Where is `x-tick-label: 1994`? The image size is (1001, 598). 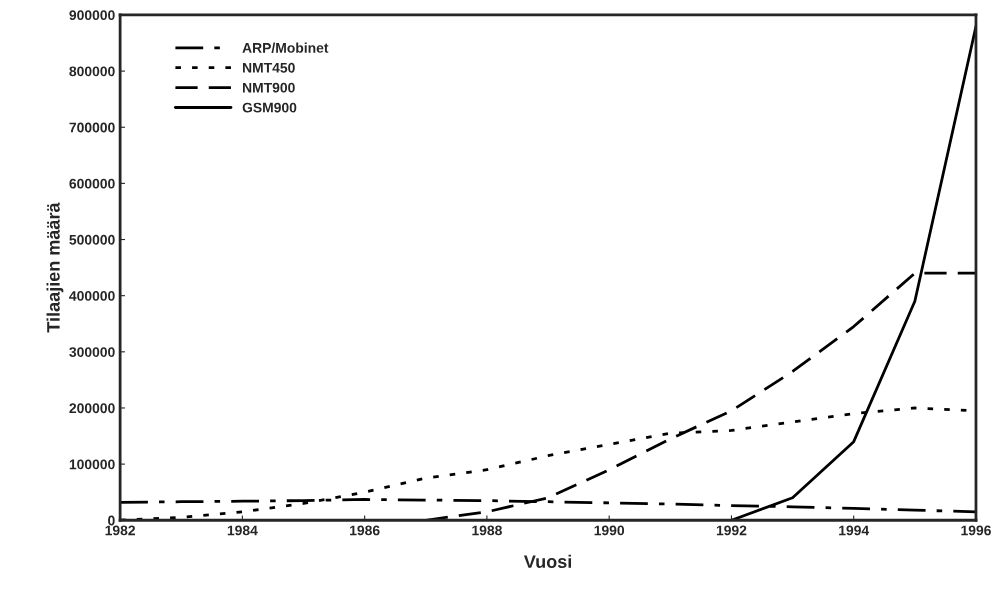 x-tick-label: 1994 is located at coordinates (854, 530).